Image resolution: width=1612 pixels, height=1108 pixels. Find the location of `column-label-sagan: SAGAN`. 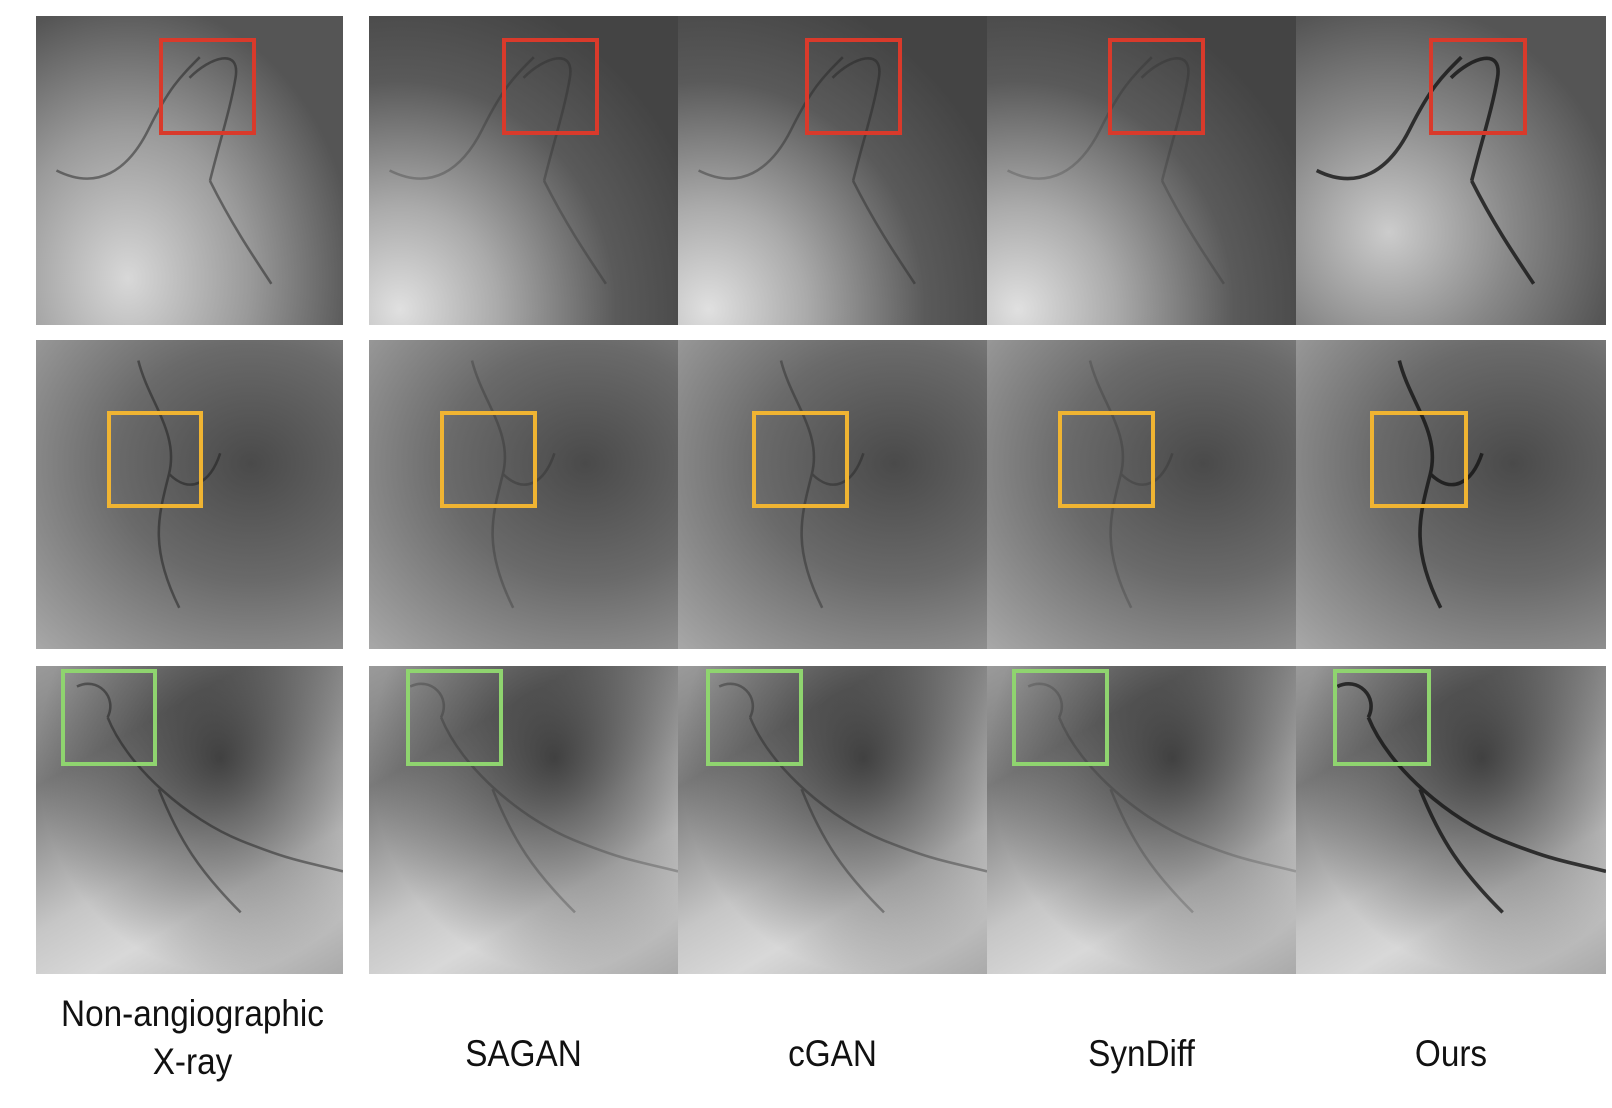

column-label-sagan: SAGAN is located at coordinates (523, 1053).